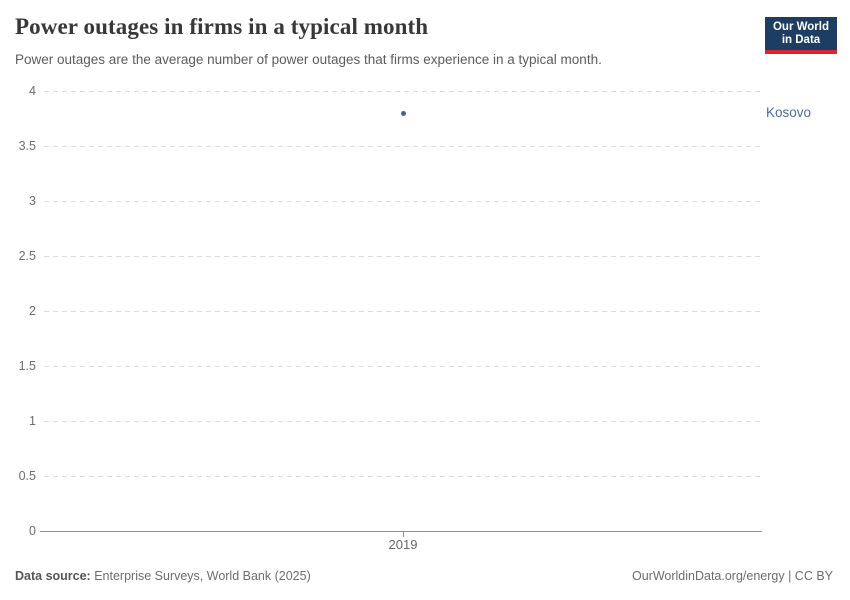  What do you see at coordinates (801, 40) in the screenshot?
I see `owid-logo-line2: in Data` at bounding box center [801, 40].